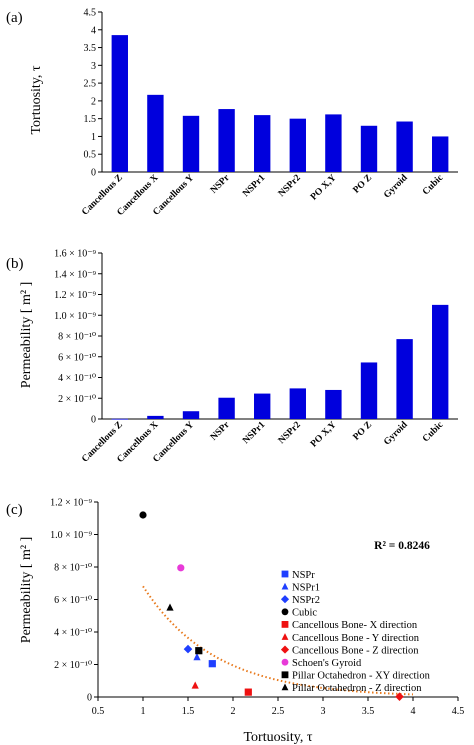 The width and height of the screenshot is (474, 745). Describe the element at coordinates (212, 664) in the screenshot. I see `point-nspr` at that location.